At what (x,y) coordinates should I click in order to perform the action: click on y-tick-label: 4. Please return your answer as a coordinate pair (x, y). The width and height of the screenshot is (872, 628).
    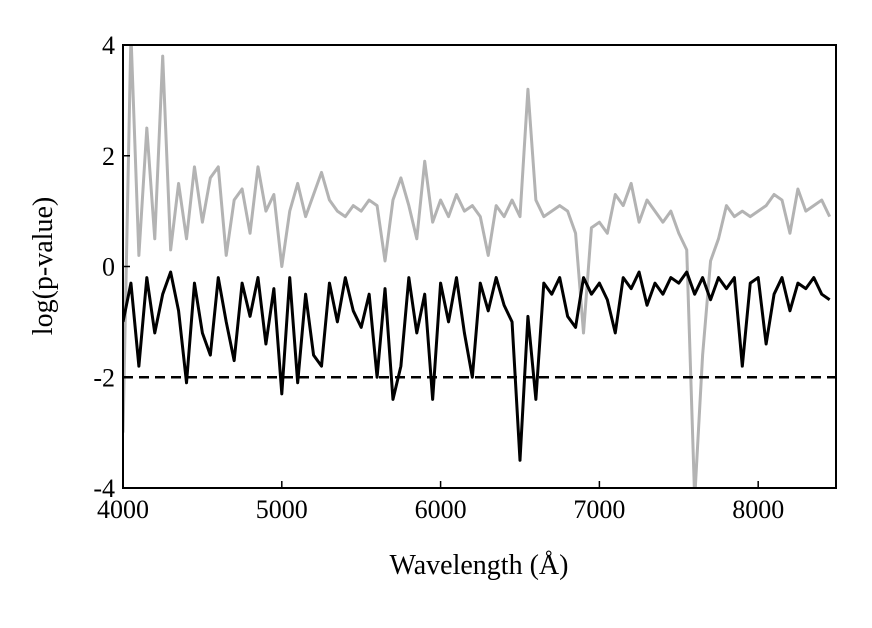
    Looking at the image, I should click on (108, 45).